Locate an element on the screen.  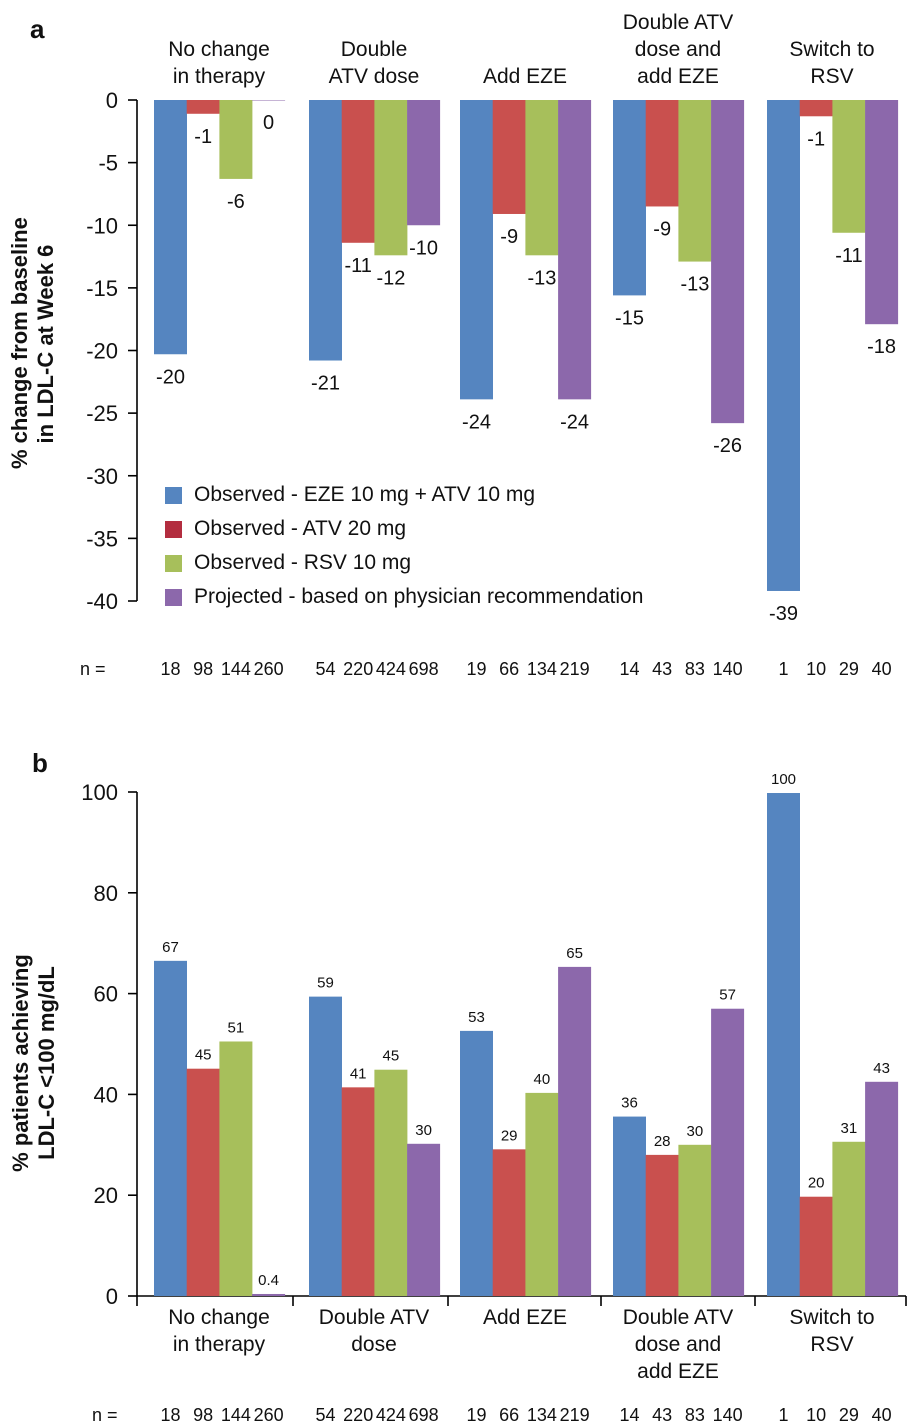
panel-a-n-value: 29 is located at coordinates (849, 669).